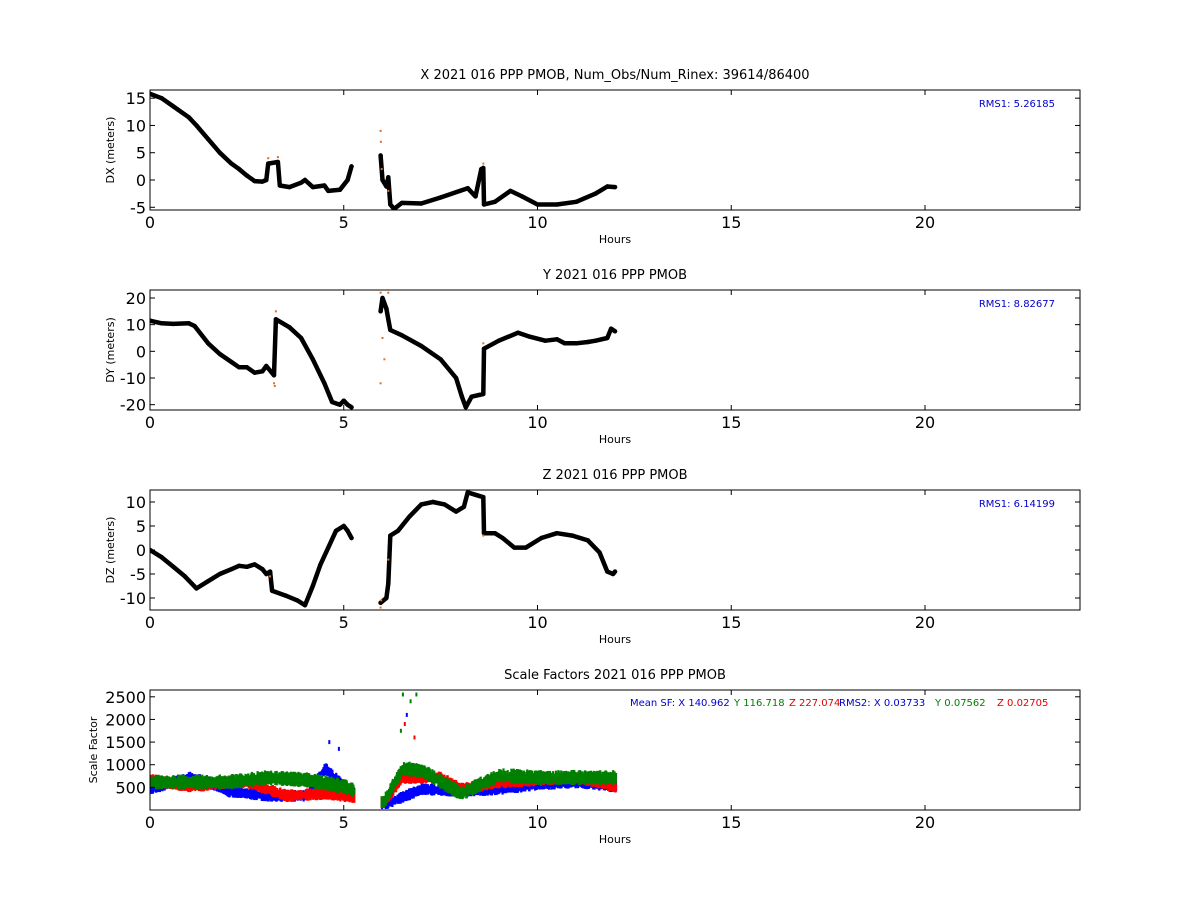  What do you see at coordinates (1017, 304) in the screenshot?
I see `rms-annotation: RMS1: 8.82677` at bounding box center [1017, 304].